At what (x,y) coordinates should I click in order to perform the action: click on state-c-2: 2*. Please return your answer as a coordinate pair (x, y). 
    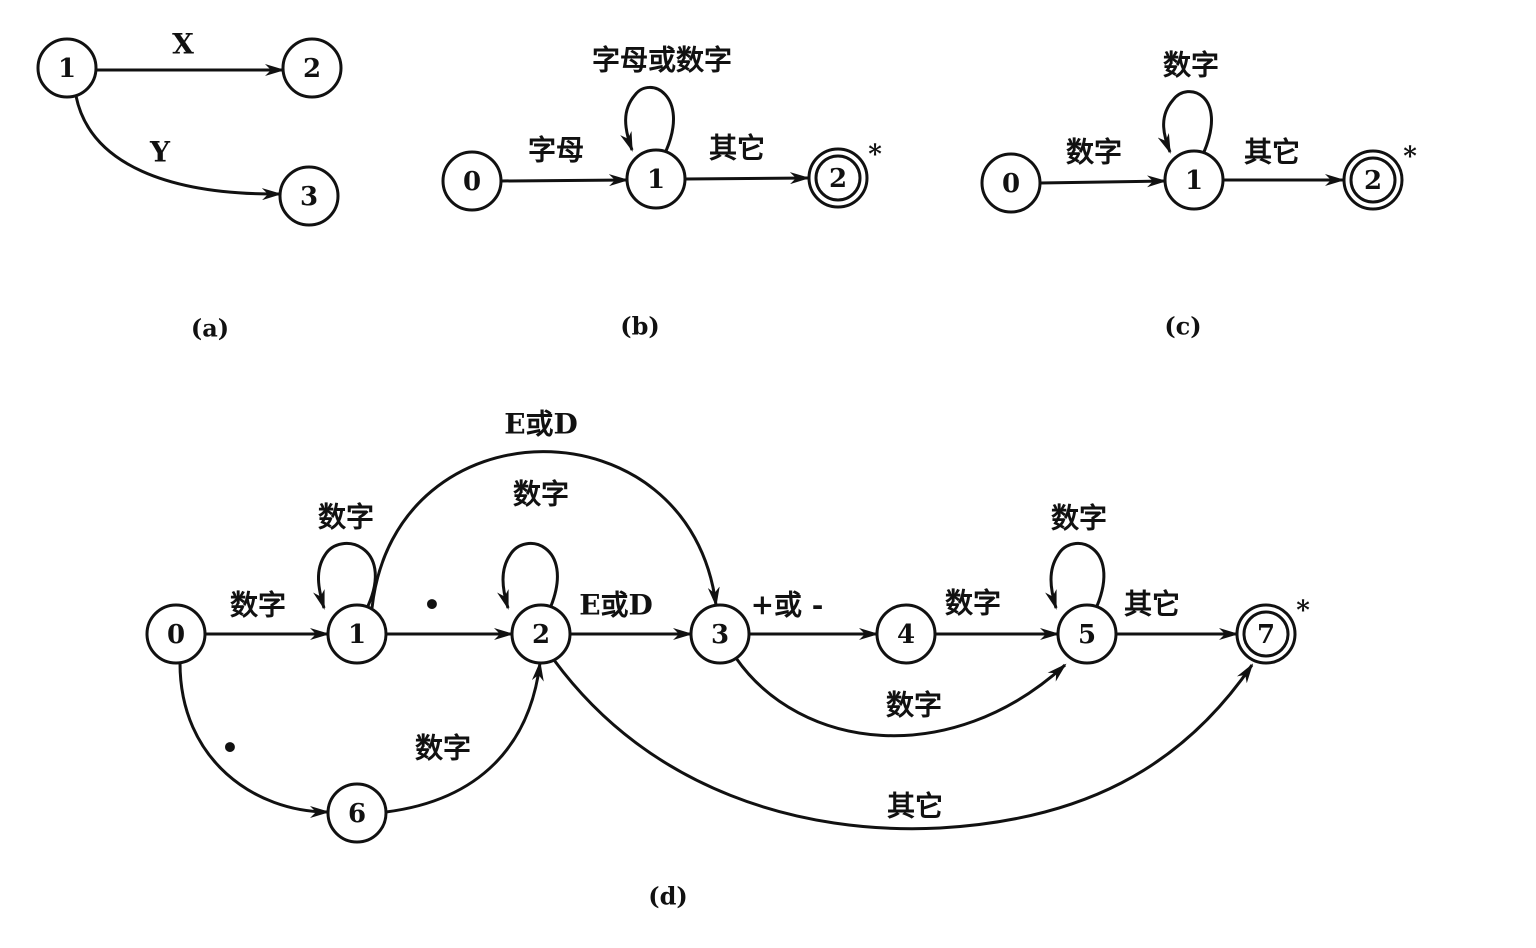
    Looking at the image, I should click on (1379, 176).